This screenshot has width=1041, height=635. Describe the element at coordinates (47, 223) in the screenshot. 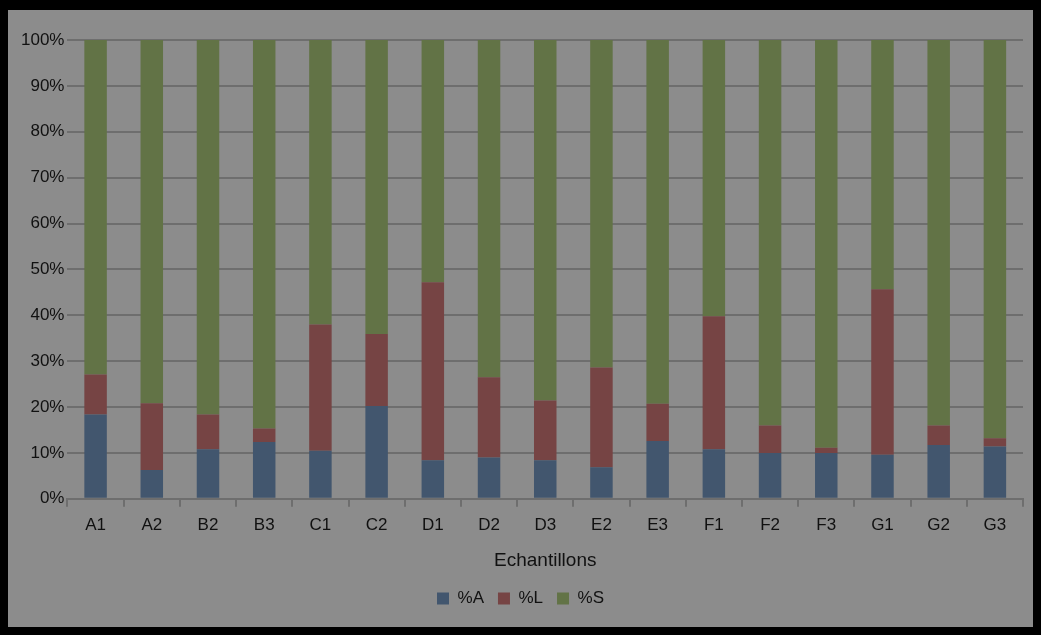

I see `y-tick-label: 60%` at that location.